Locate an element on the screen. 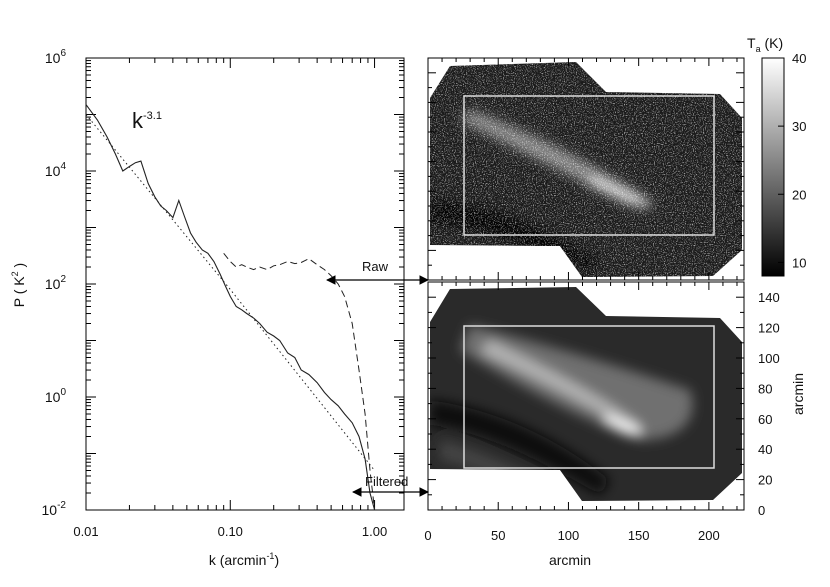 This screenshot has height=587, width=830. filtered-arrow: Filtered is located at coordinates (390, 485).